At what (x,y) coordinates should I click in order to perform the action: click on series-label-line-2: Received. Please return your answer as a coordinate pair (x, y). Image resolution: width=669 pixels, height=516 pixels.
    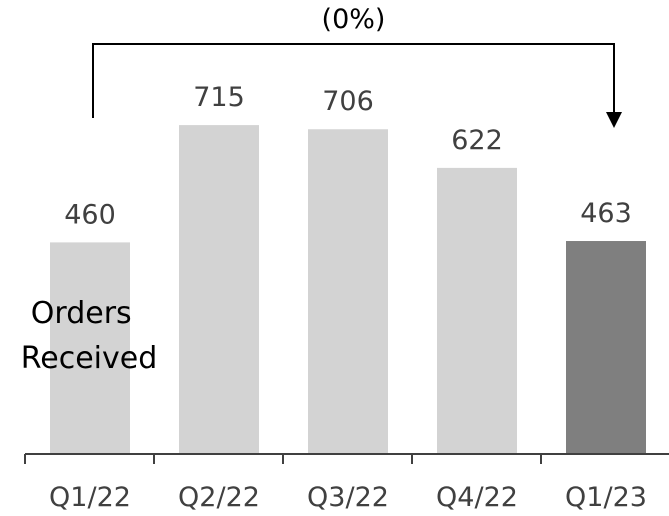
    Looking at the image, I should click on (89, 358).